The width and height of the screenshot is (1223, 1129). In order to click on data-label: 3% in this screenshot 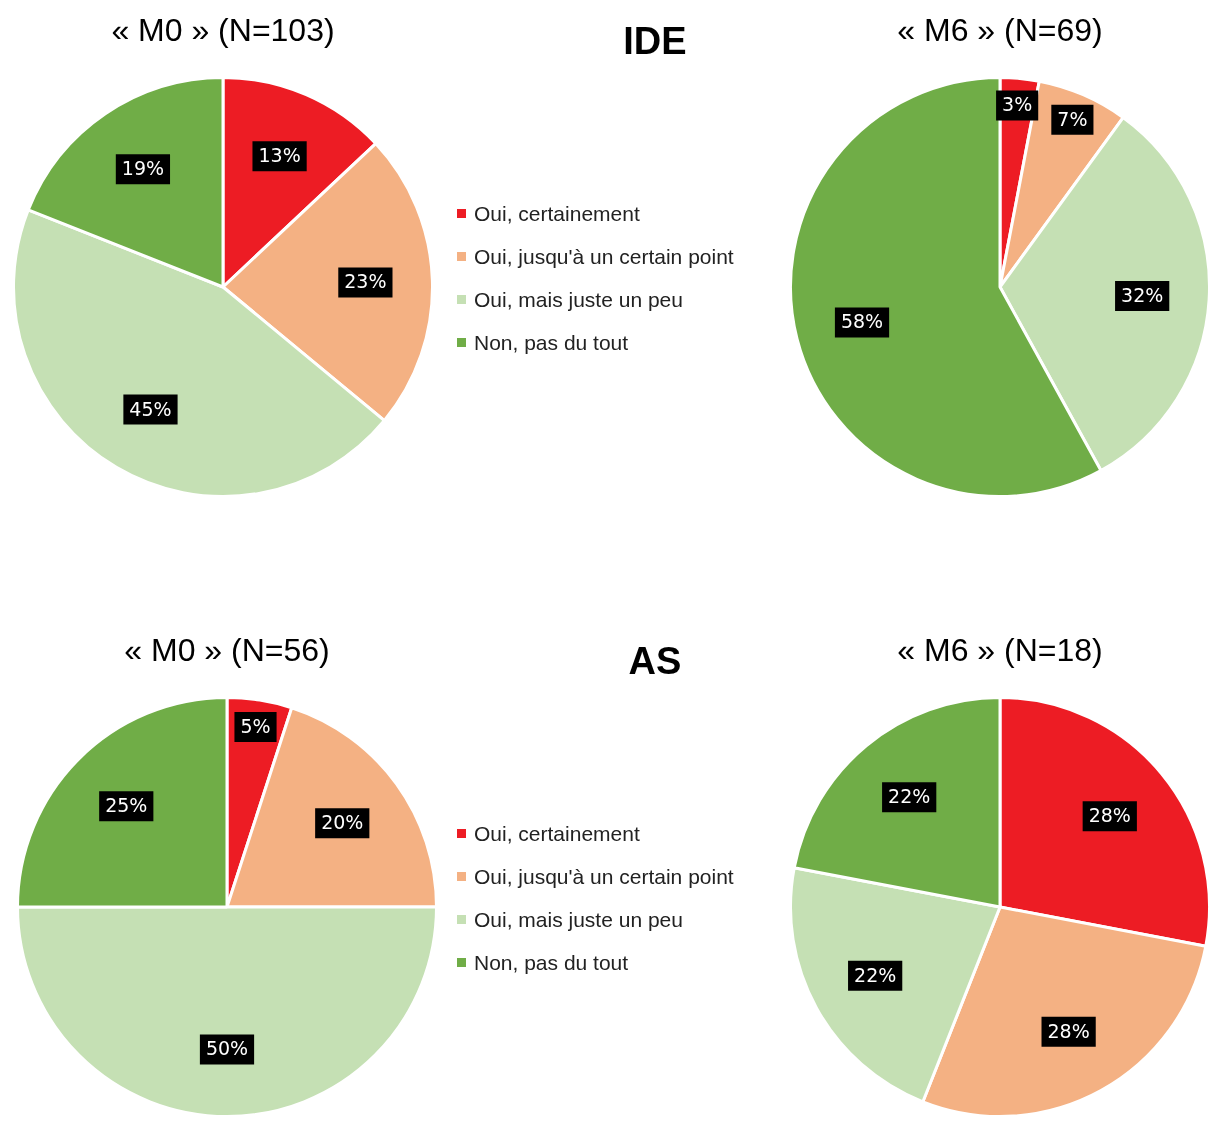, I will do `click(1017, 104)`.